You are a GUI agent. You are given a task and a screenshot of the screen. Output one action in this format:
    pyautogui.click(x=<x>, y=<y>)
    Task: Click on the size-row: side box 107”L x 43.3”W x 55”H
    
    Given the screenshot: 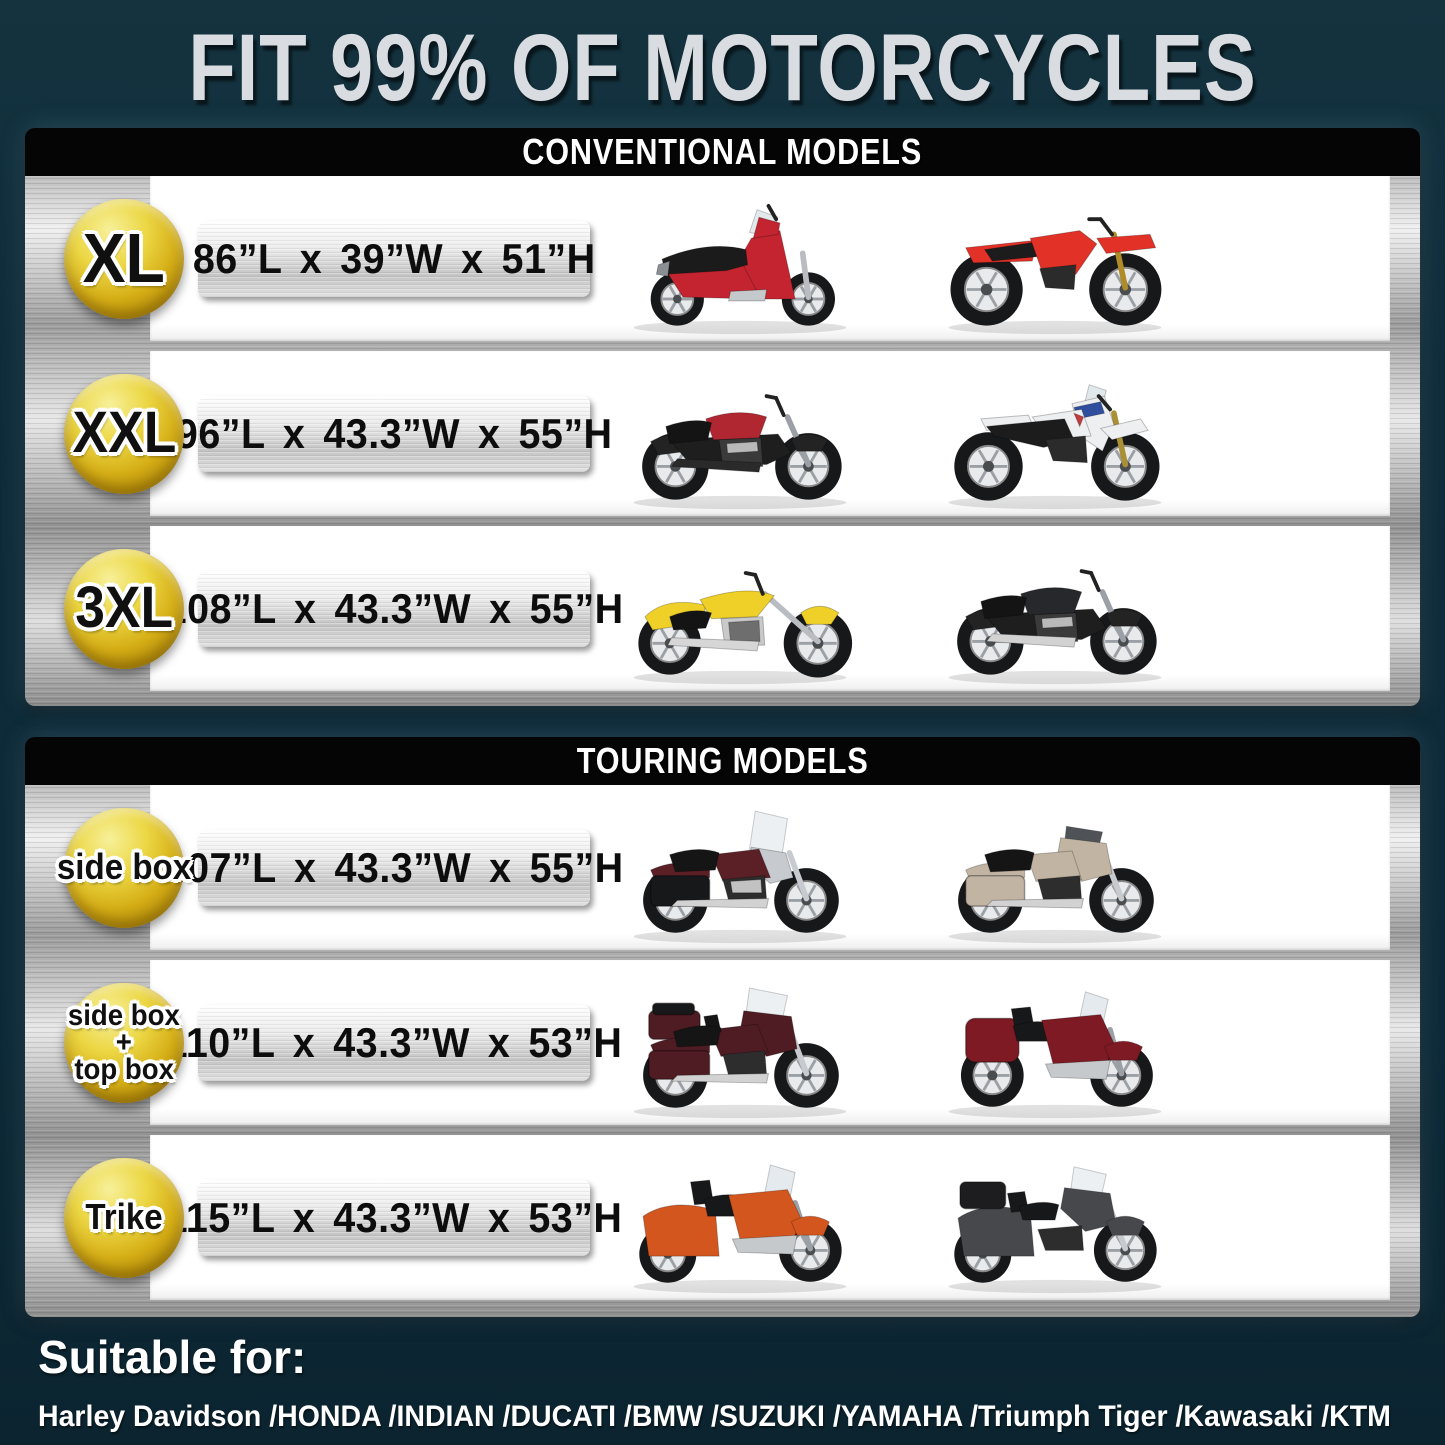 What is the action you would take?
    pyautogui.click(x=723, y=867)
    